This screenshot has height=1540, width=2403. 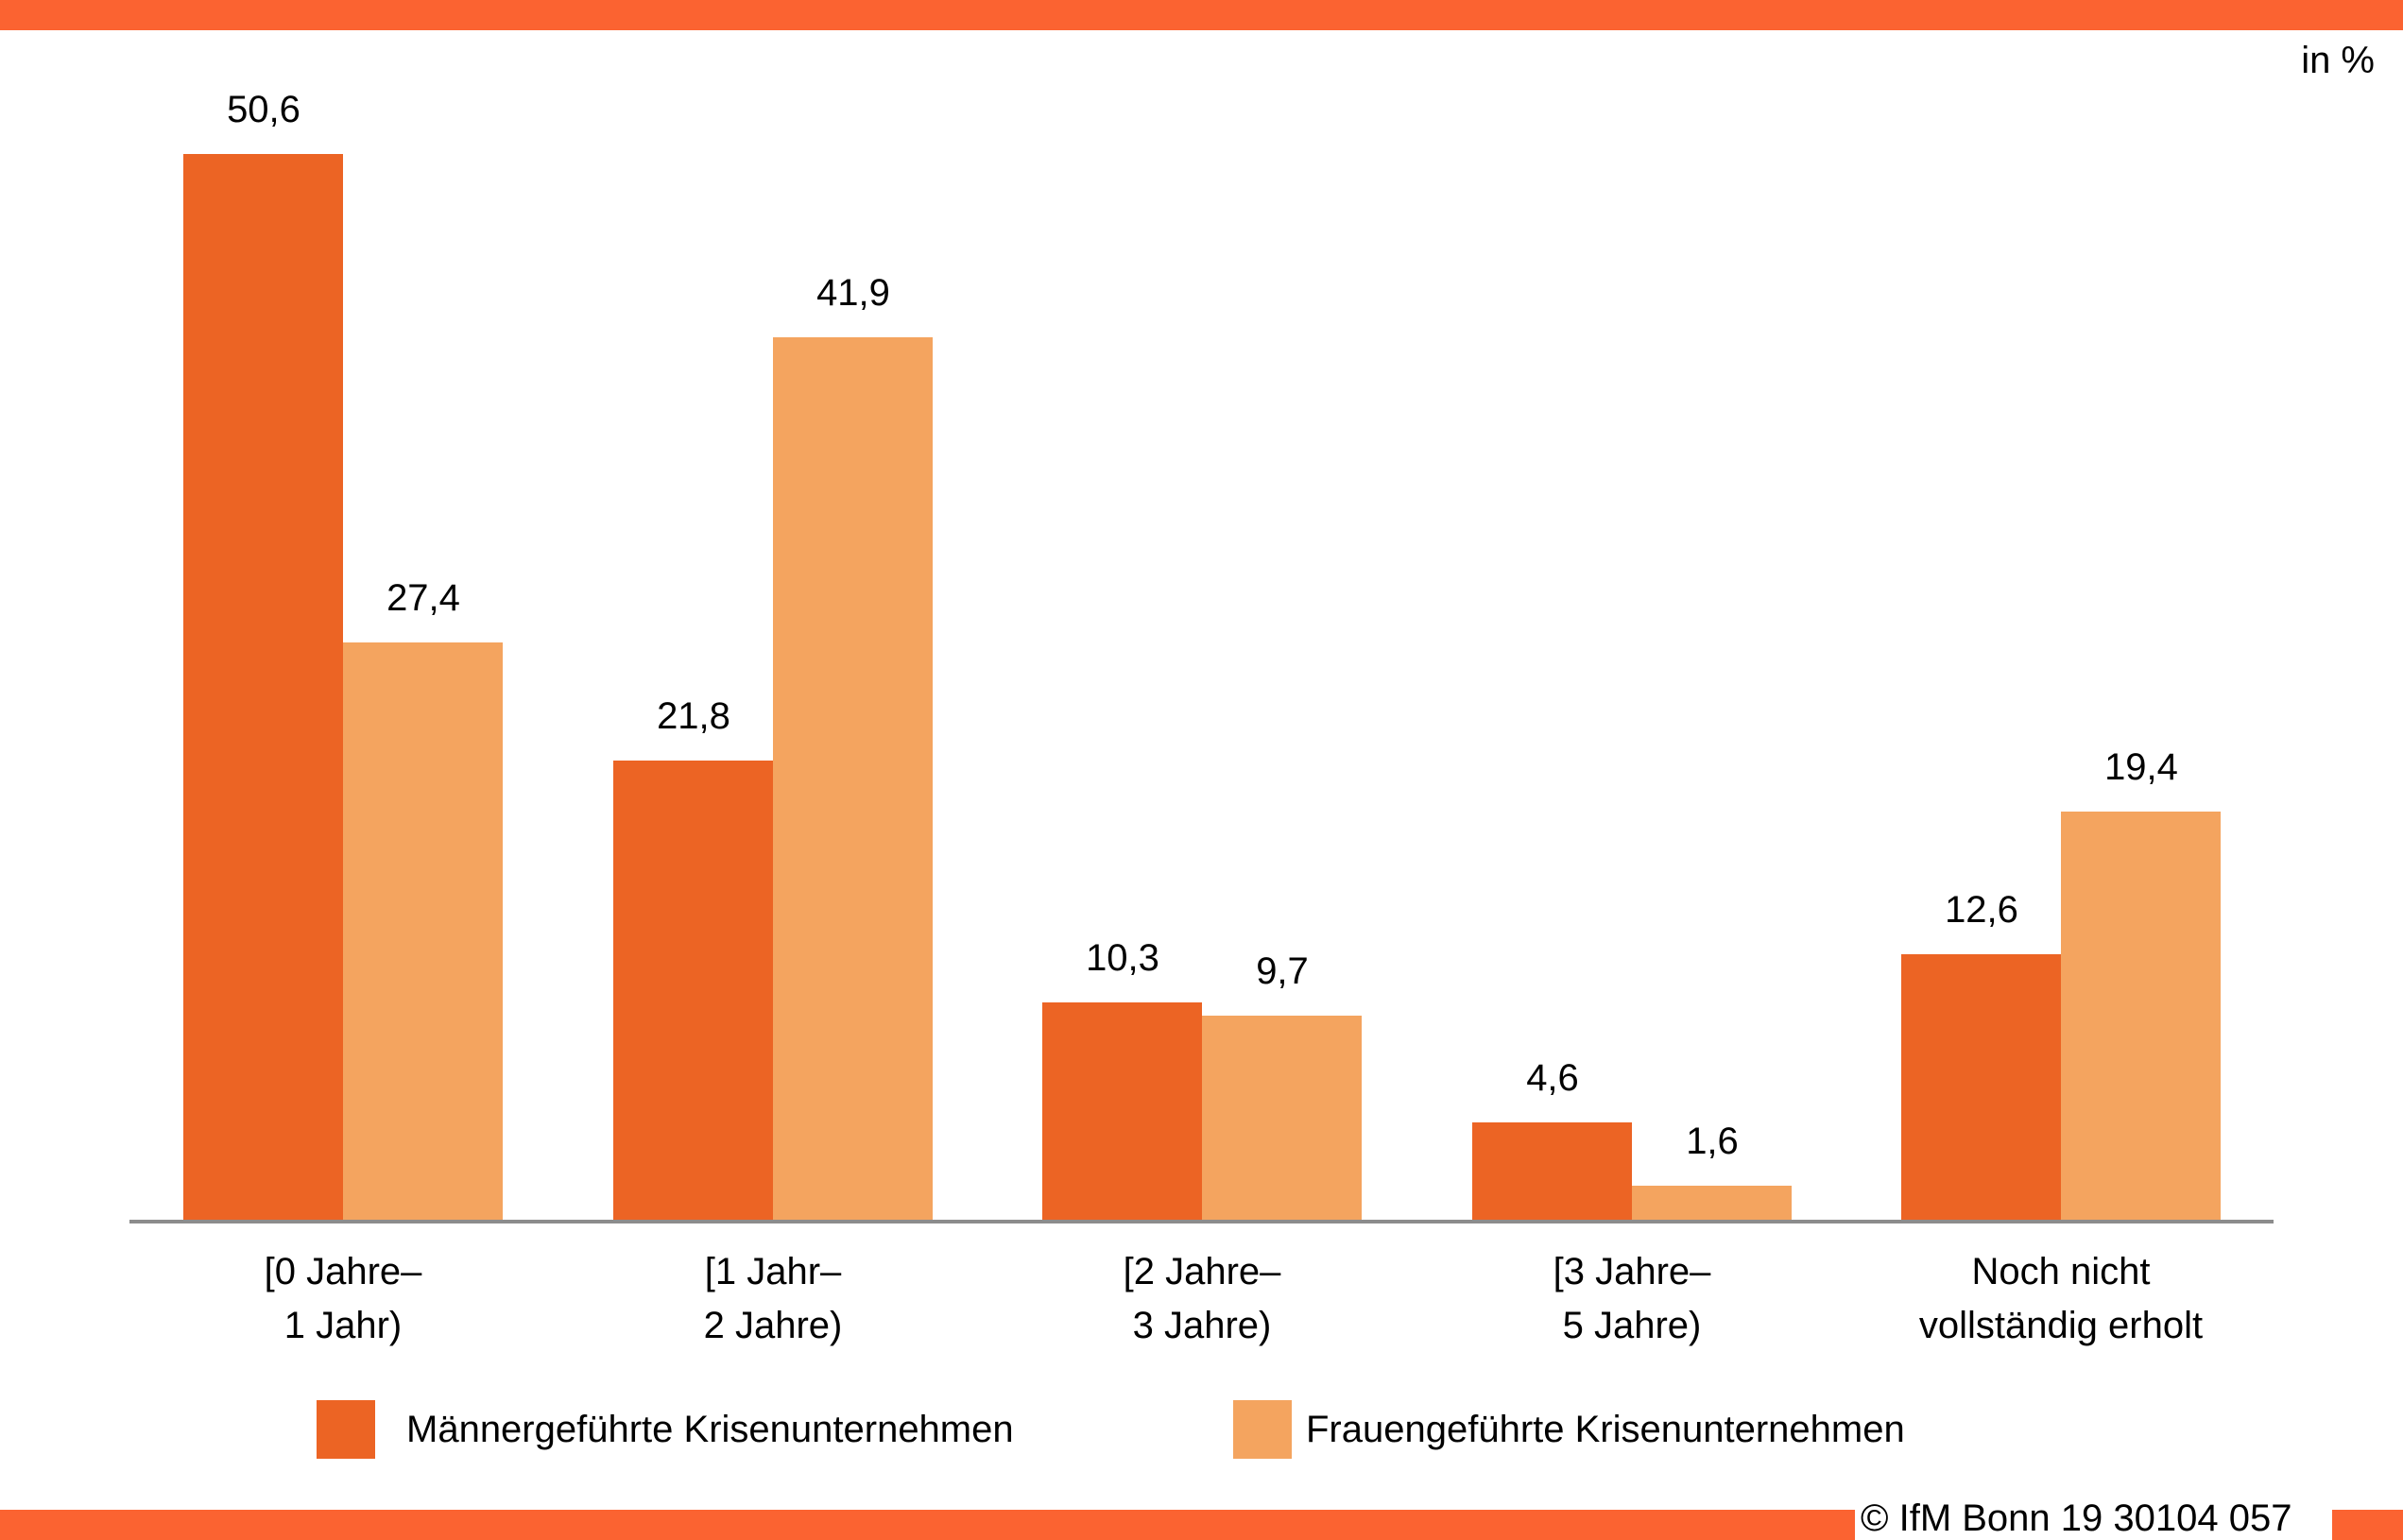 What do you see at coordinates (263, 687) in the screenshot?
I see `bar-series1-cat1` at bounding box center [263, 687].